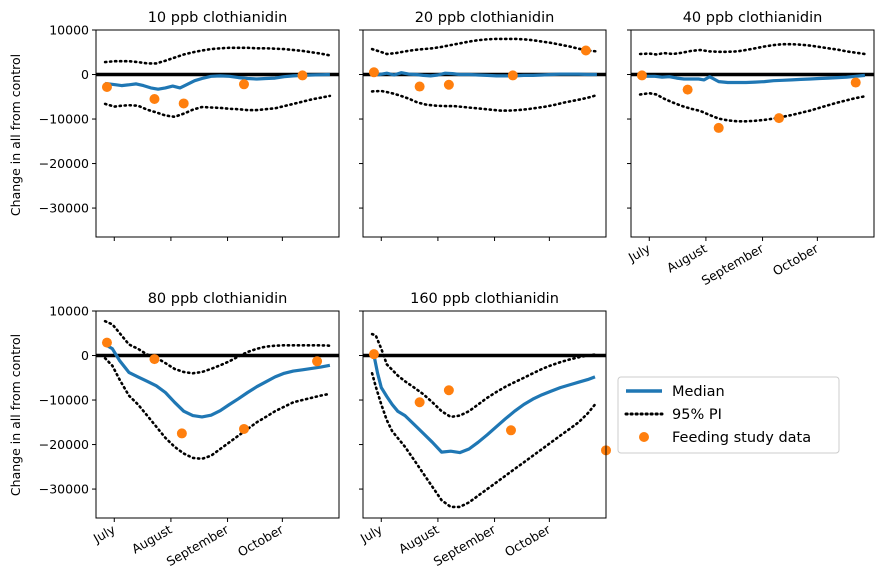  Describe the element at coordinates (15, 135) in the screenshot. I see `ylabel-top: Change in all from control` at that location.